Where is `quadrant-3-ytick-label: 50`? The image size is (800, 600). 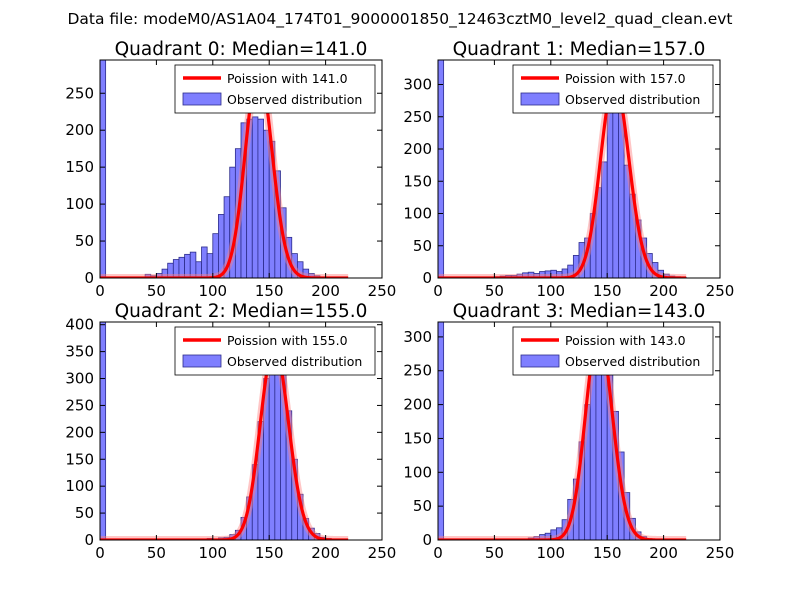
quadrant-3-ytick-label: 50 is located at coordinates (422, 506).